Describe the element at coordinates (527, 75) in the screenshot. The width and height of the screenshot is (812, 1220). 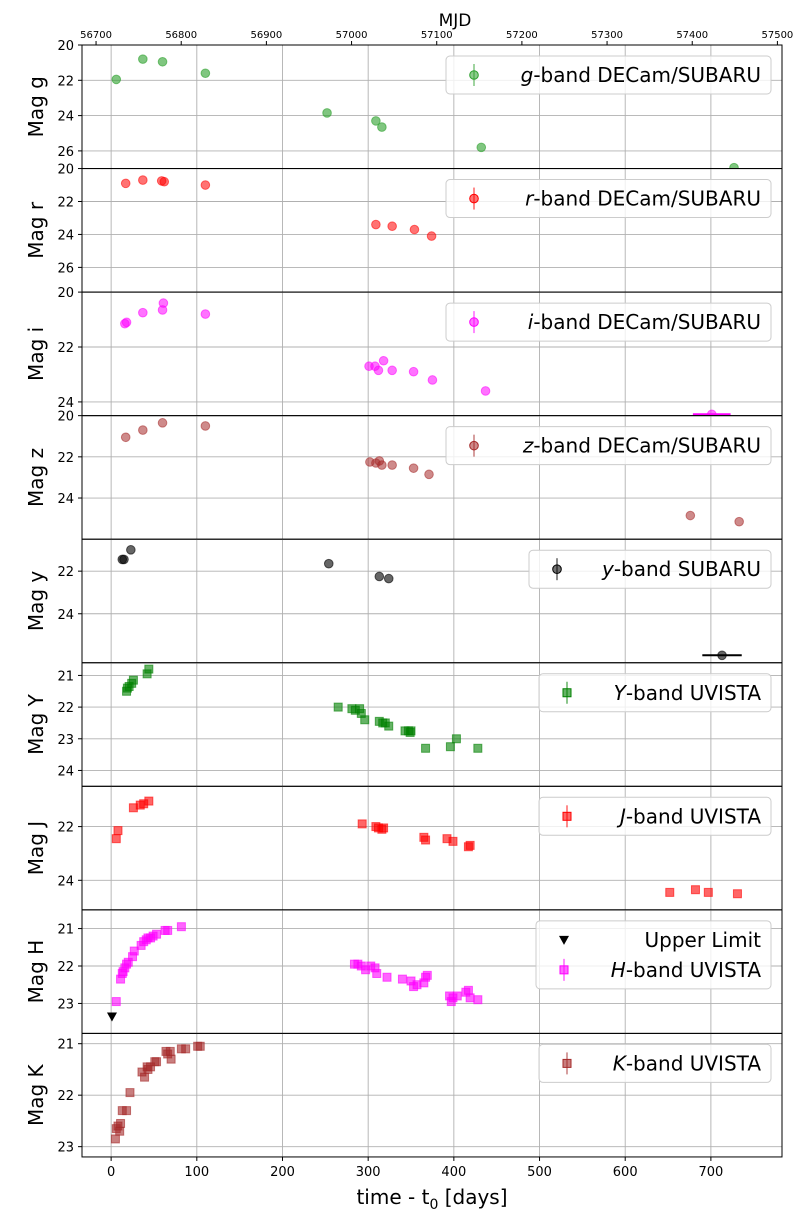
I see `legend-band: g` at that location.